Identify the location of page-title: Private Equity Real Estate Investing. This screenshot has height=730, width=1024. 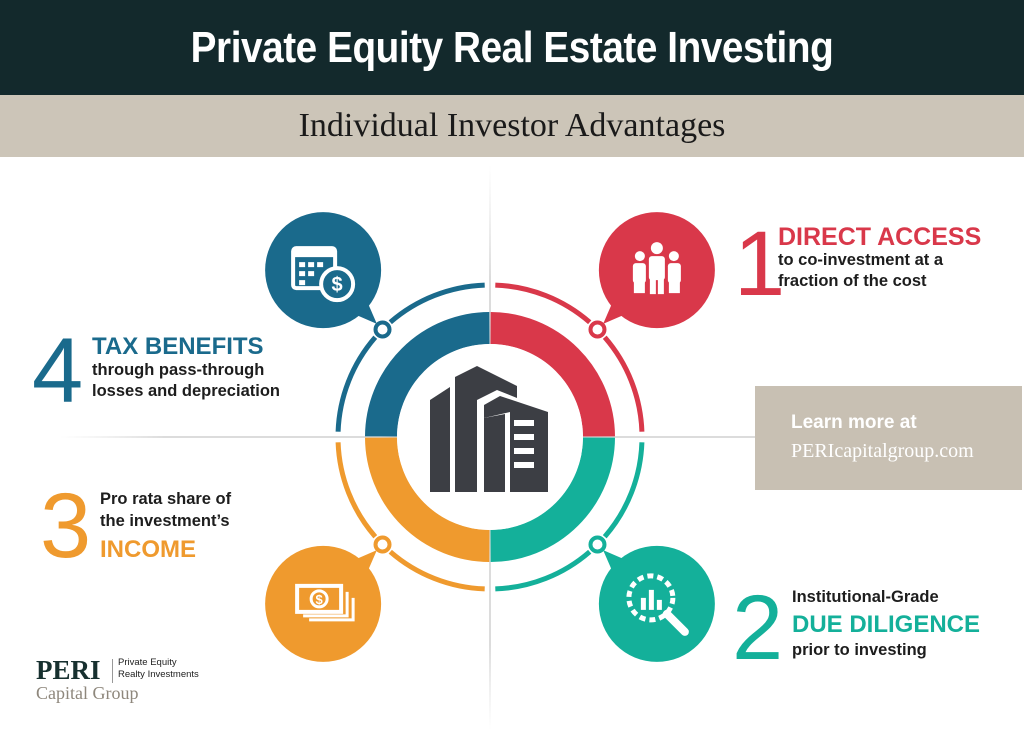
(512, 47).